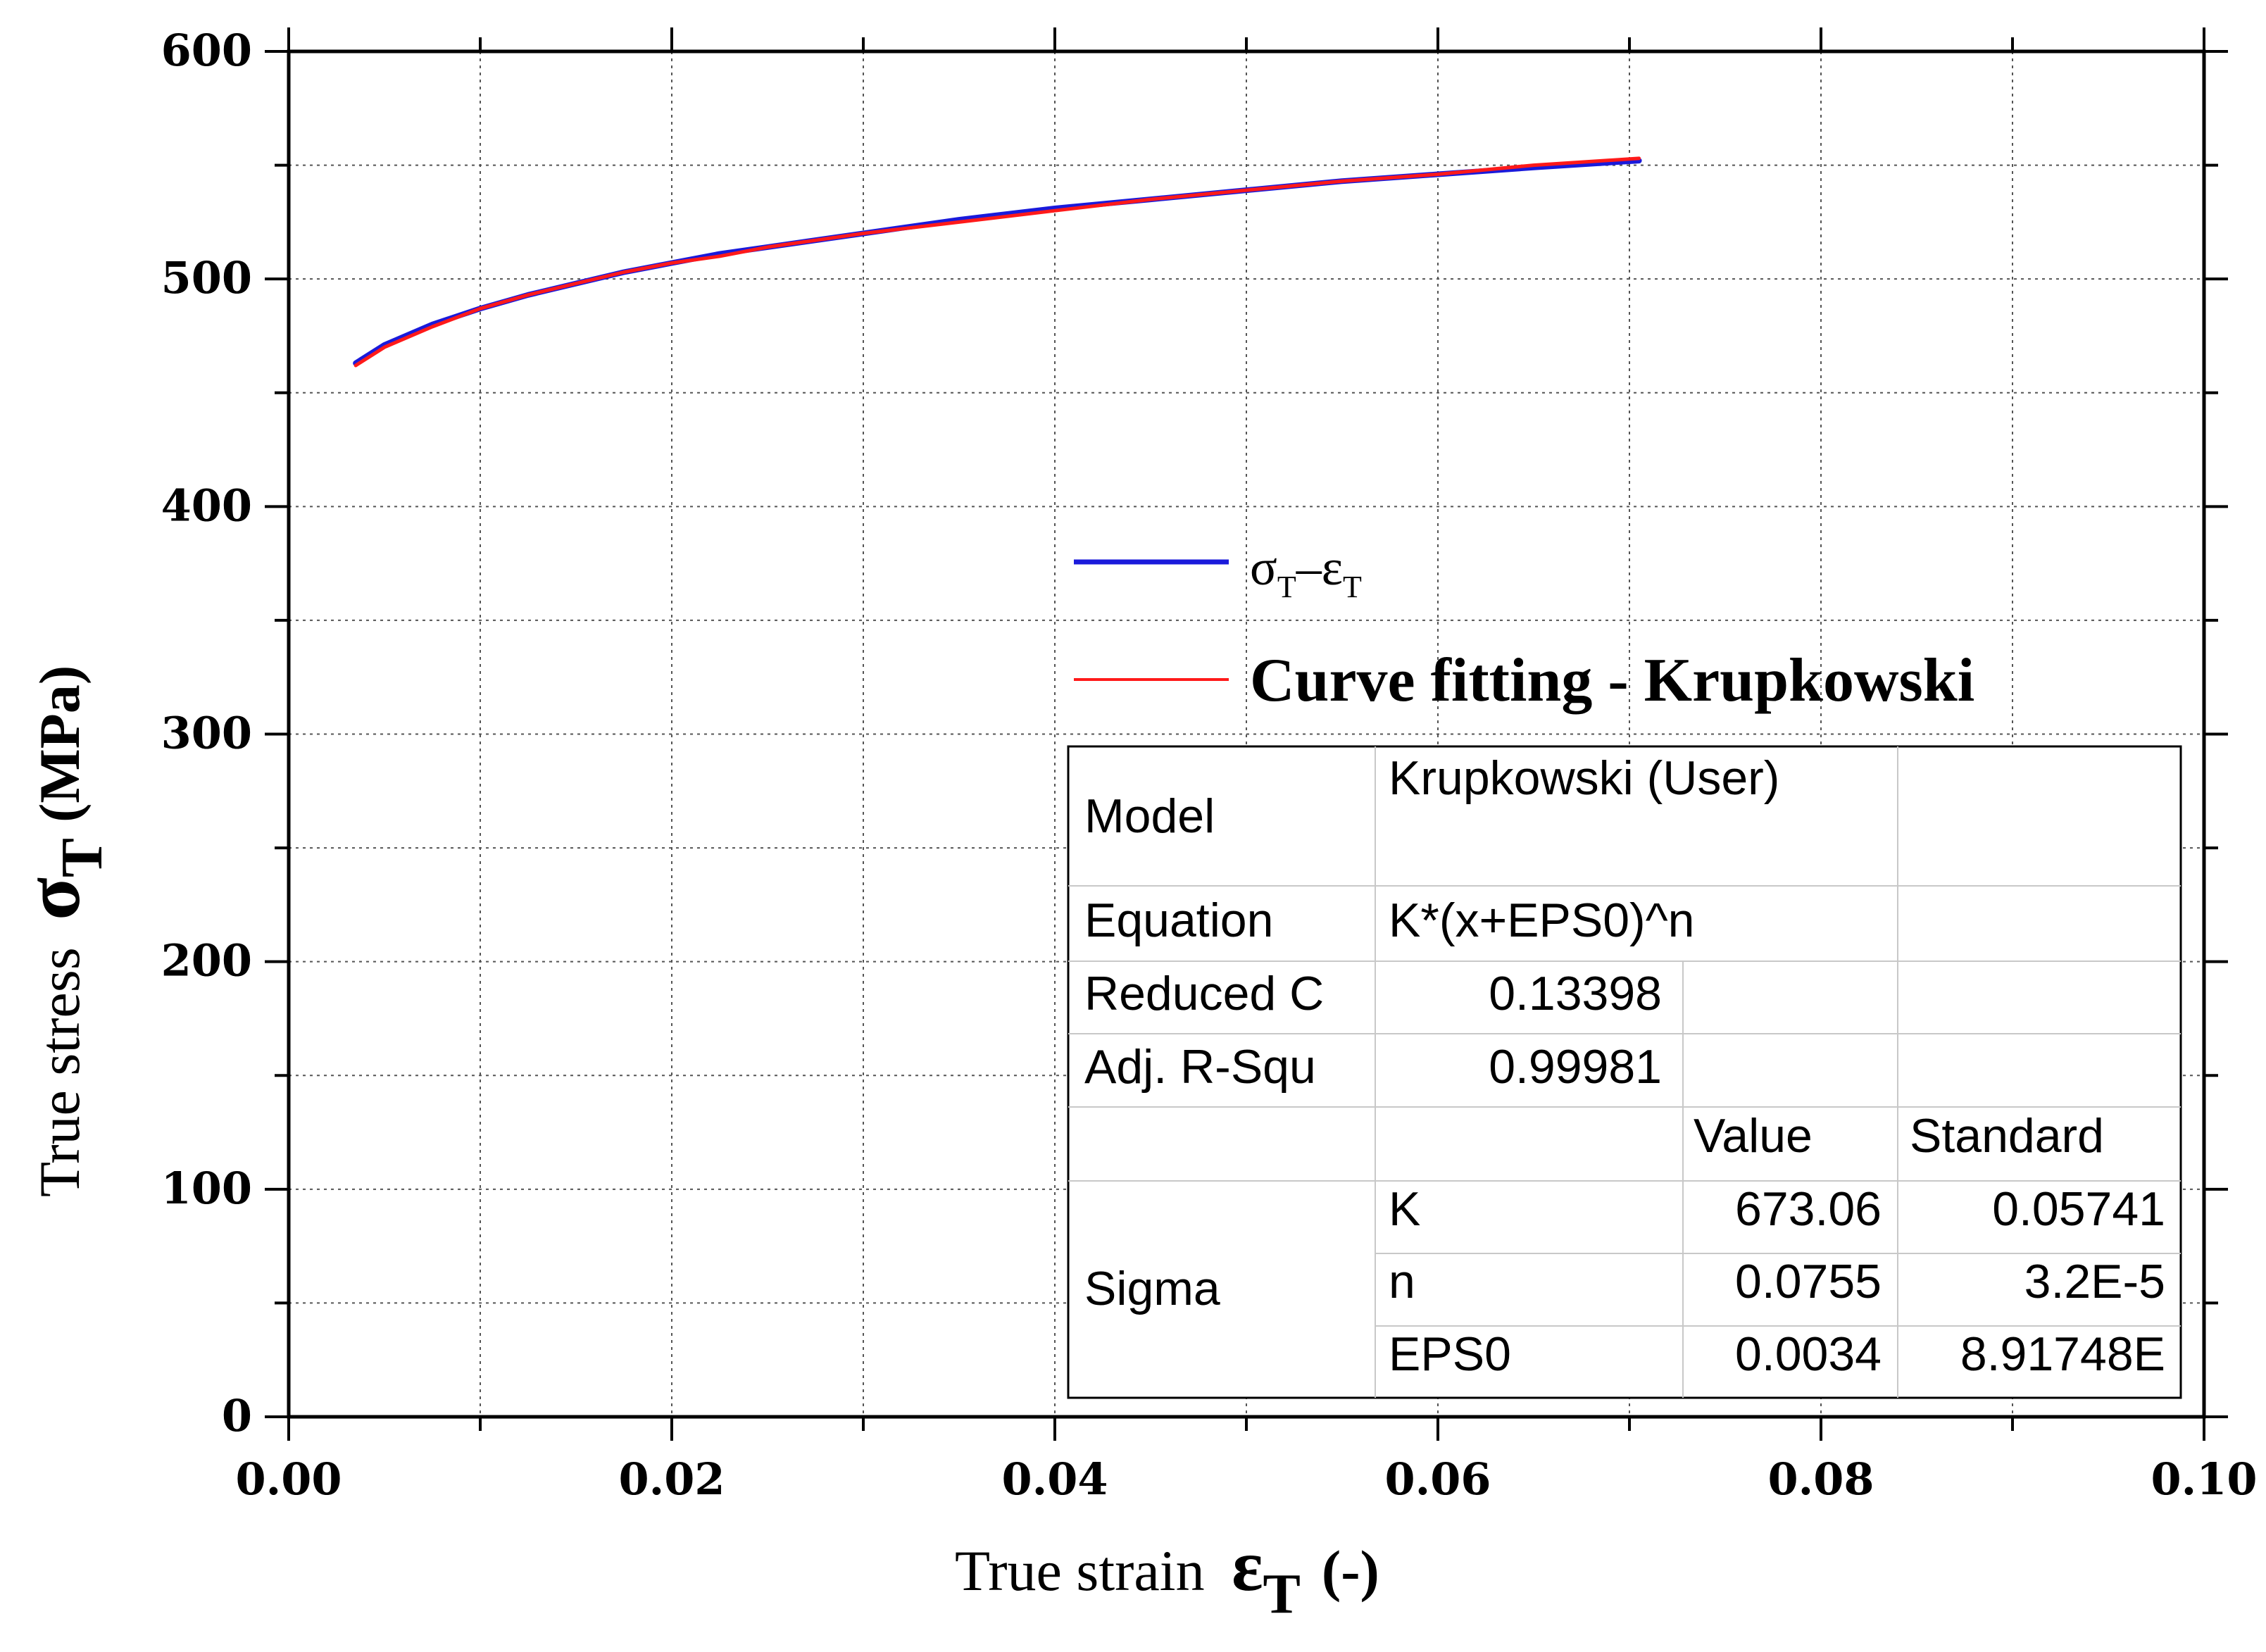  I want to click on legend-label-fit: Curve fitting - Krupkowski, so click(1612, 680).